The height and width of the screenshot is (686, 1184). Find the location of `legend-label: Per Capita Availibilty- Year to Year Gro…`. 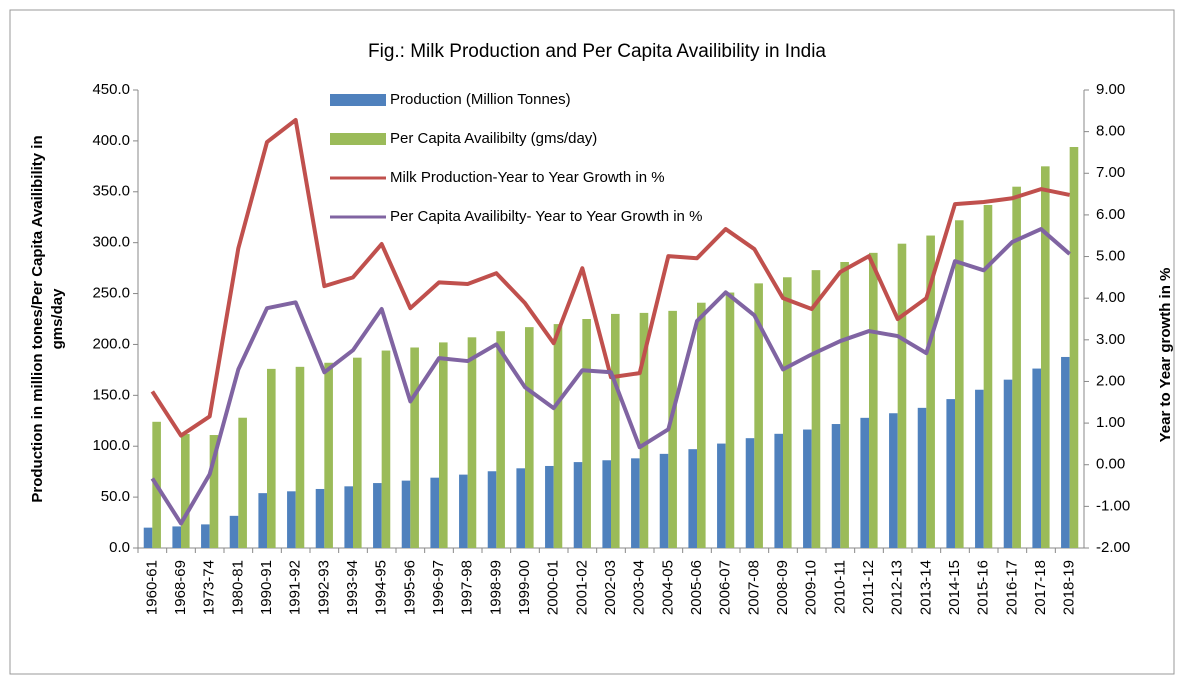

legend-label: Per Capita Availibilty- Year to Year Gro… is located at coordinates (546, 216).